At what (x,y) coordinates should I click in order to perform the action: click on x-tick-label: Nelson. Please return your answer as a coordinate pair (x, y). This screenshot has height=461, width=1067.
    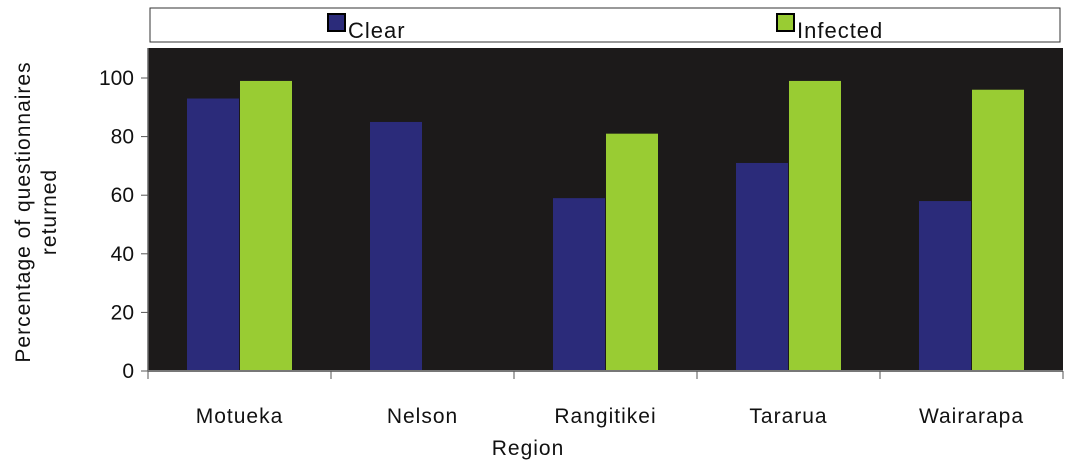
    Looking at the image, I should click on (422, 416).